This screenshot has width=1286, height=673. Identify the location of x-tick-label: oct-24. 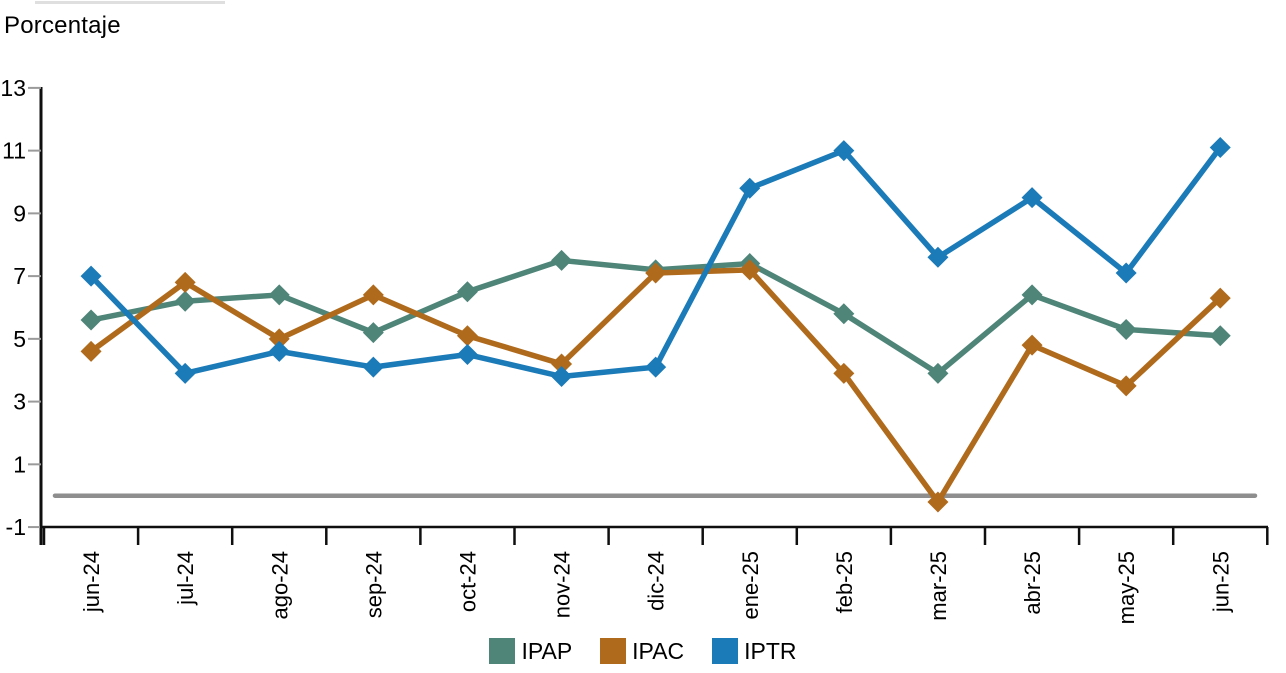
(467, 581).